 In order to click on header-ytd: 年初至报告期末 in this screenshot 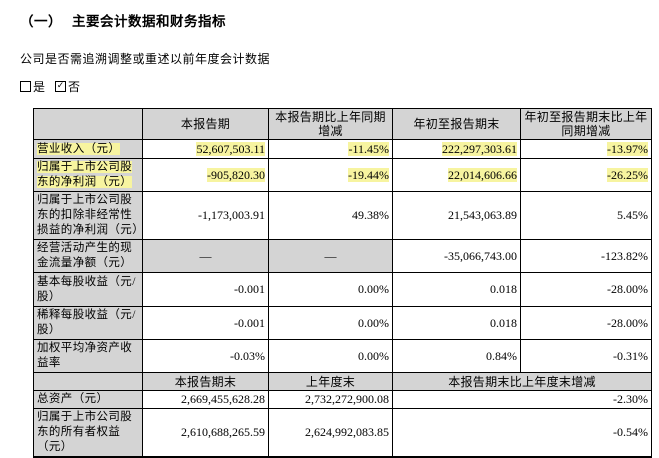, I will do `click(456, 124)`.